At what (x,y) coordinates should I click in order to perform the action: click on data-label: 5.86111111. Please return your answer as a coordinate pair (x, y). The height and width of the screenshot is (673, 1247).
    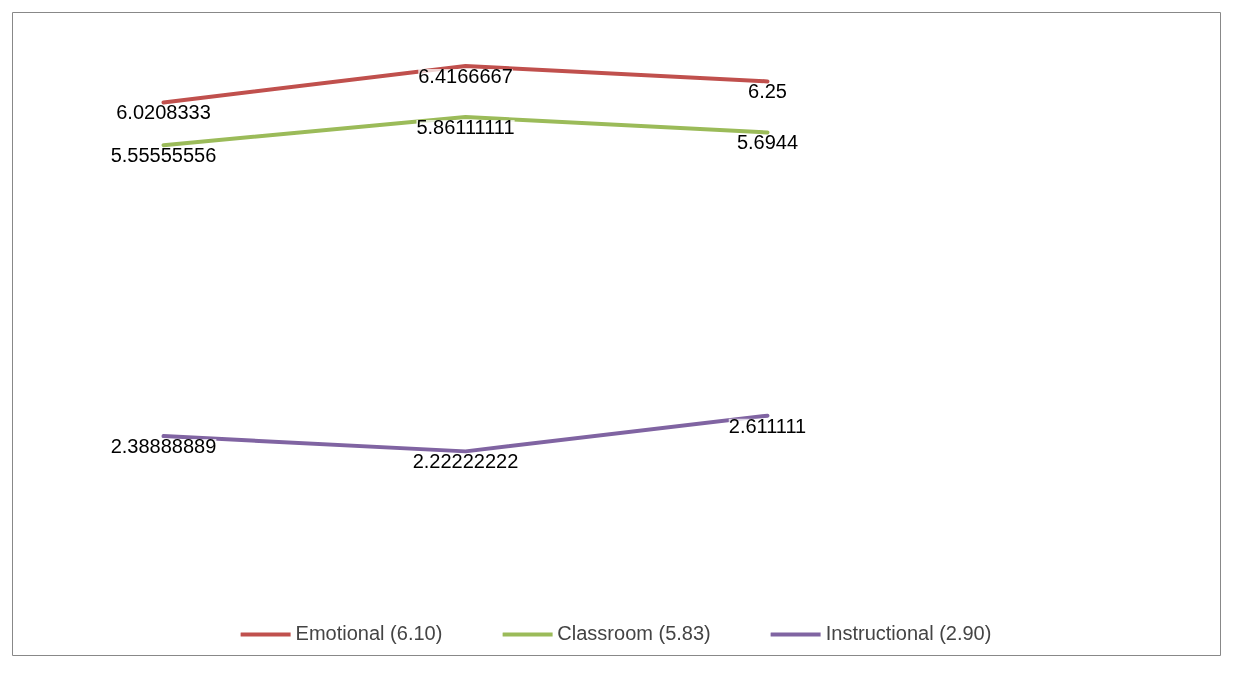
    Looking at the image, I should click on (465, 127).